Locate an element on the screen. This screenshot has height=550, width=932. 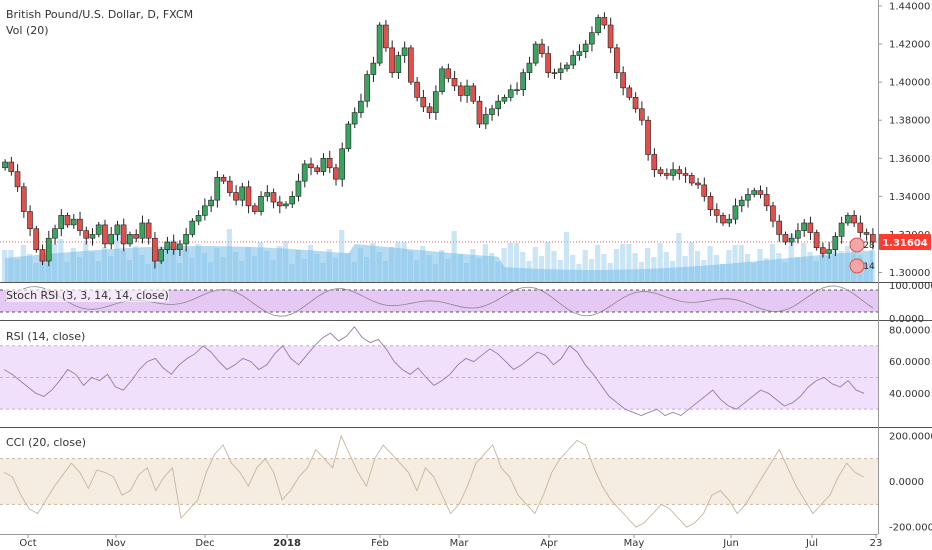
time-tick-label: Jul is located at coordinates (811, 543).